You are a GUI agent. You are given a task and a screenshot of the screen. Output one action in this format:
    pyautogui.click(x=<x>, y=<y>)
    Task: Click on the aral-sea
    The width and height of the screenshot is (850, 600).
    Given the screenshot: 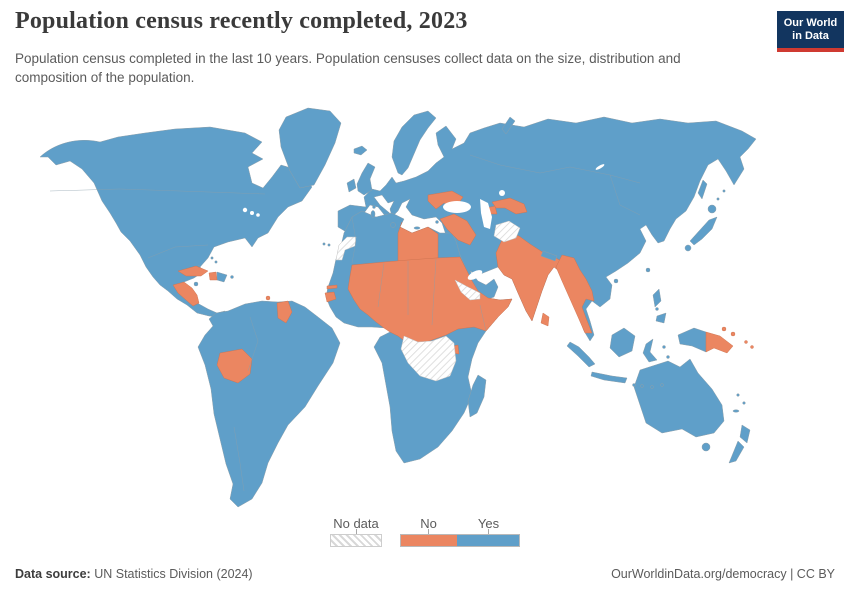 What is the action you would take?
    pyautogui.click(x=502, y=193)
    